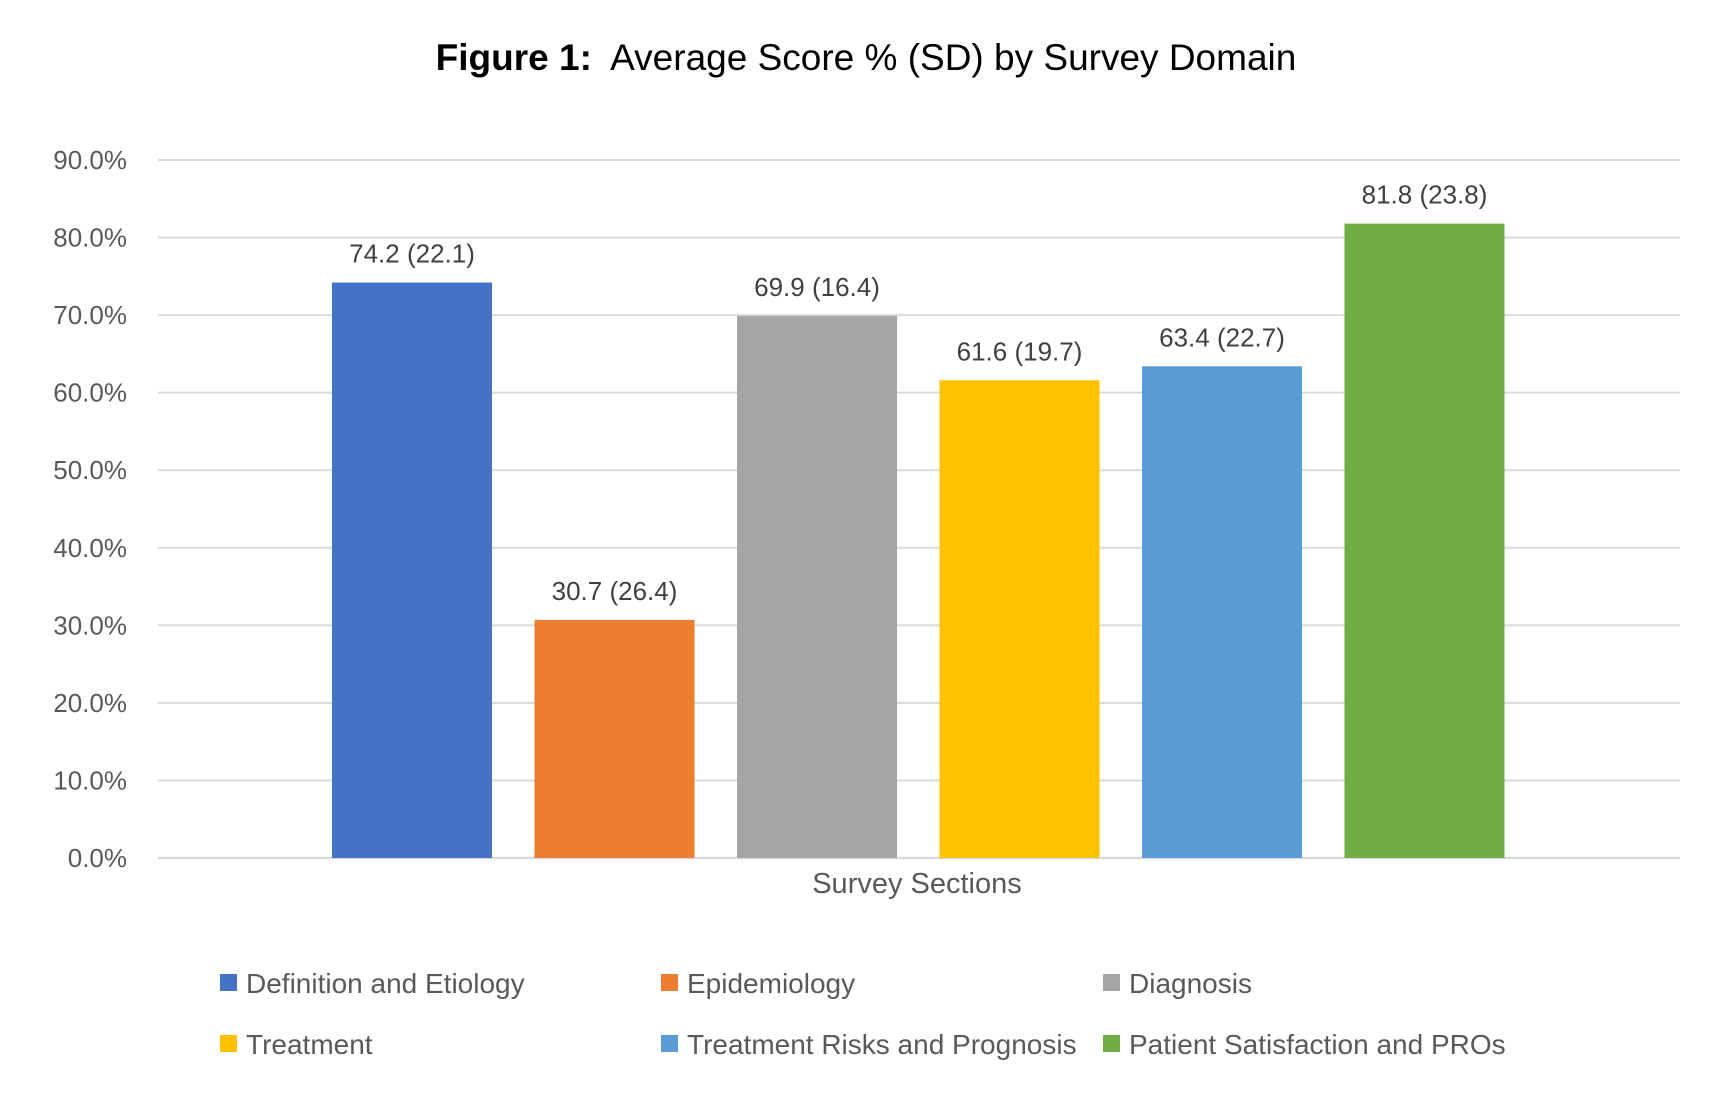 The width and height of the screenshot is (1715, 1104). What do you see at coordinates (385, 983) in the screenshot?
I see `legend-label: Definition and Etiology` at bounding box center [385, 983].